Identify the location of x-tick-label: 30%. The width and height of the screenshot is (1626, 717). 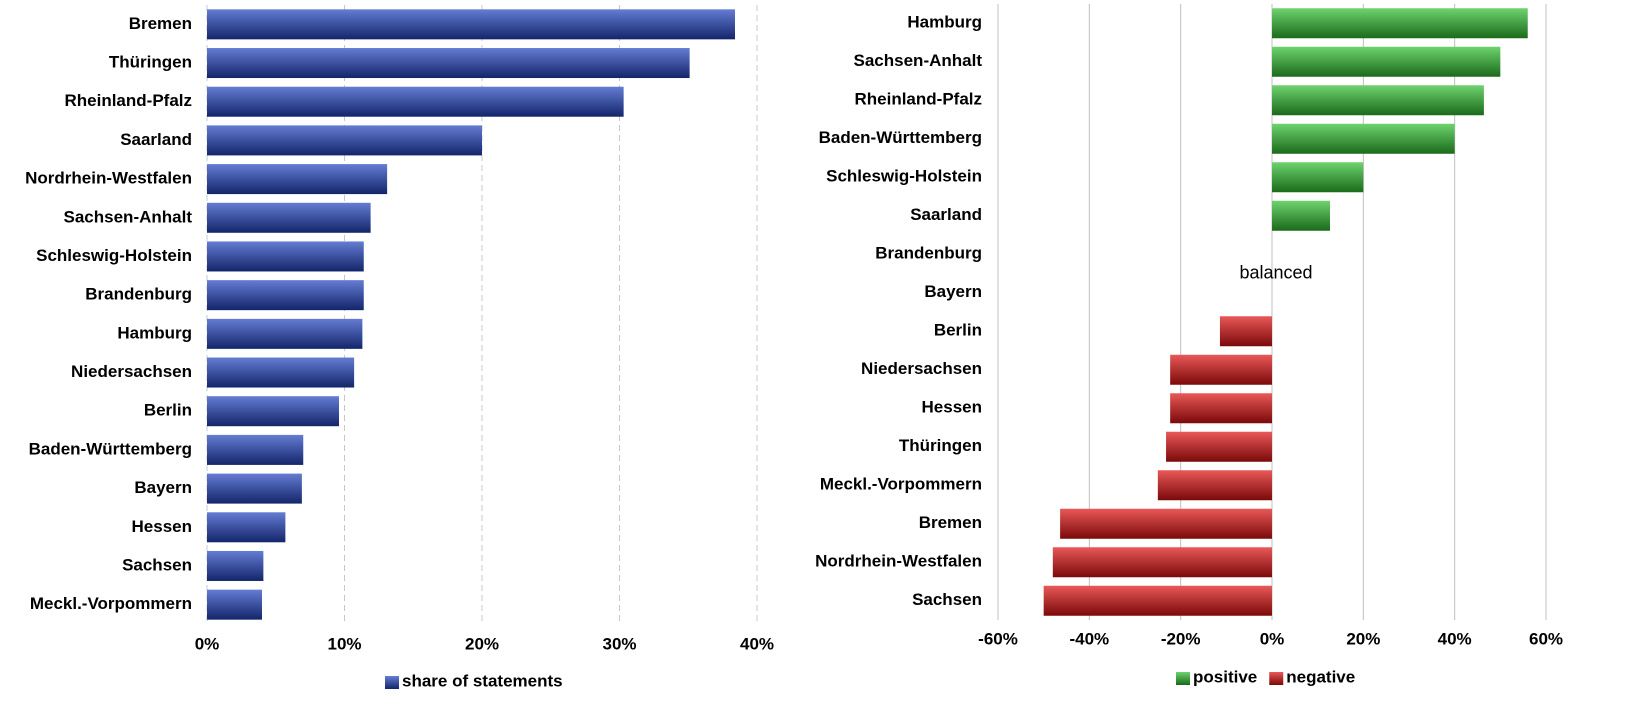
(619, 643).